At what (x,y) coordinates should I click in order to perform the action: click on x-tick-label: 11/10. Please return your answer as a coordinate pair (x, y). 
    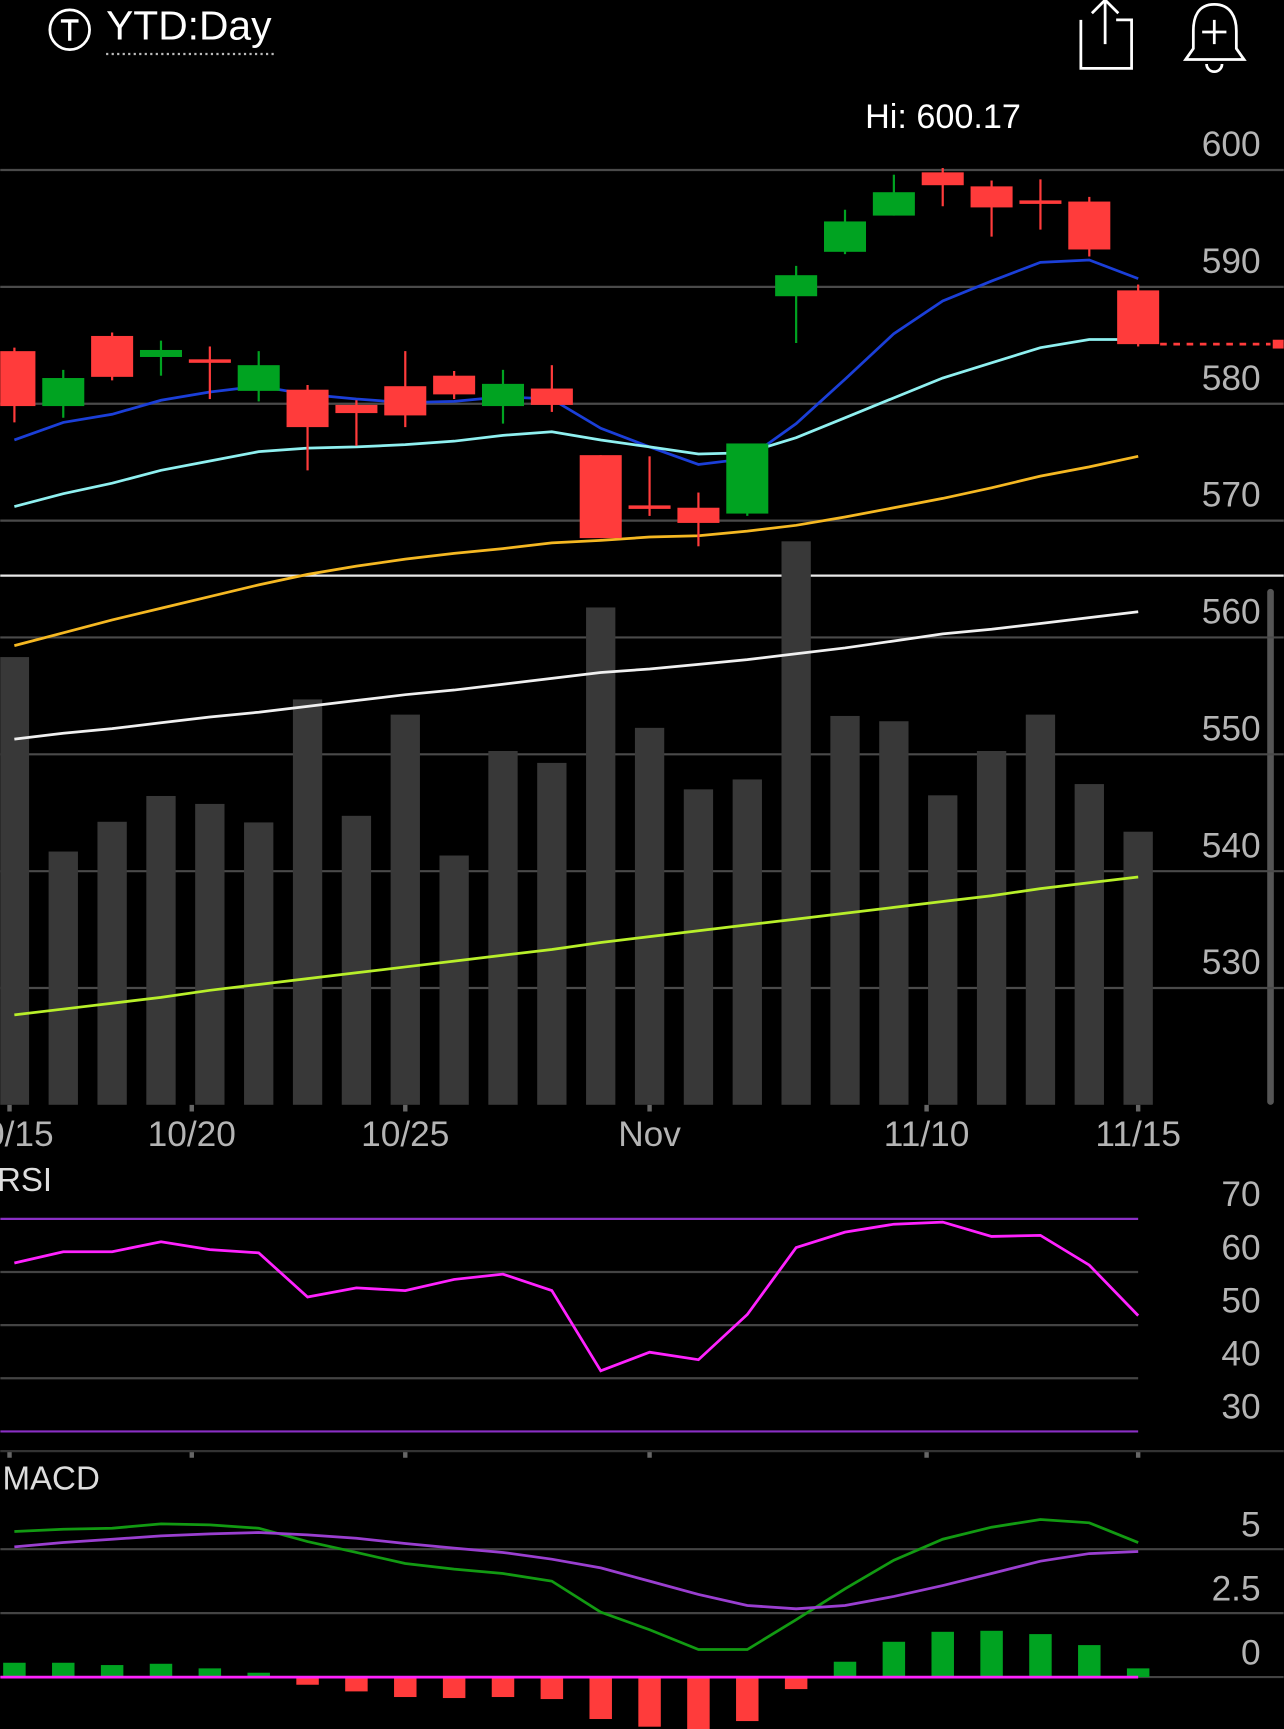
    Looking at the image, I should click on (927, 1134).